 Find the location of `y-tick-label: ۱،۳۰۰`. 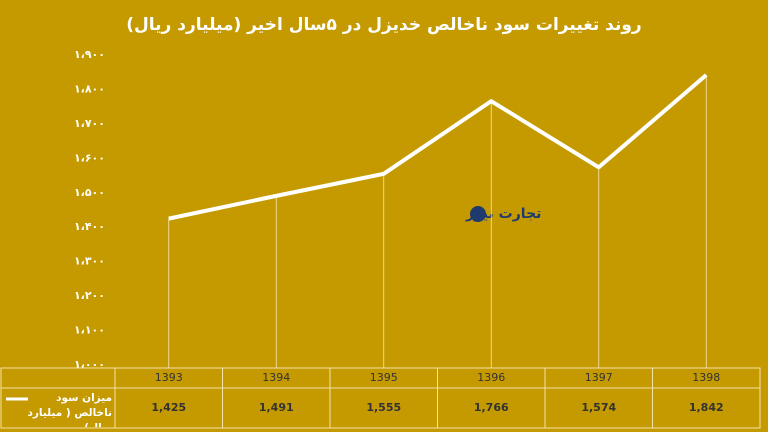

y-tick-label: ۱،۳۰۰ is located at coordinates (89, 261).